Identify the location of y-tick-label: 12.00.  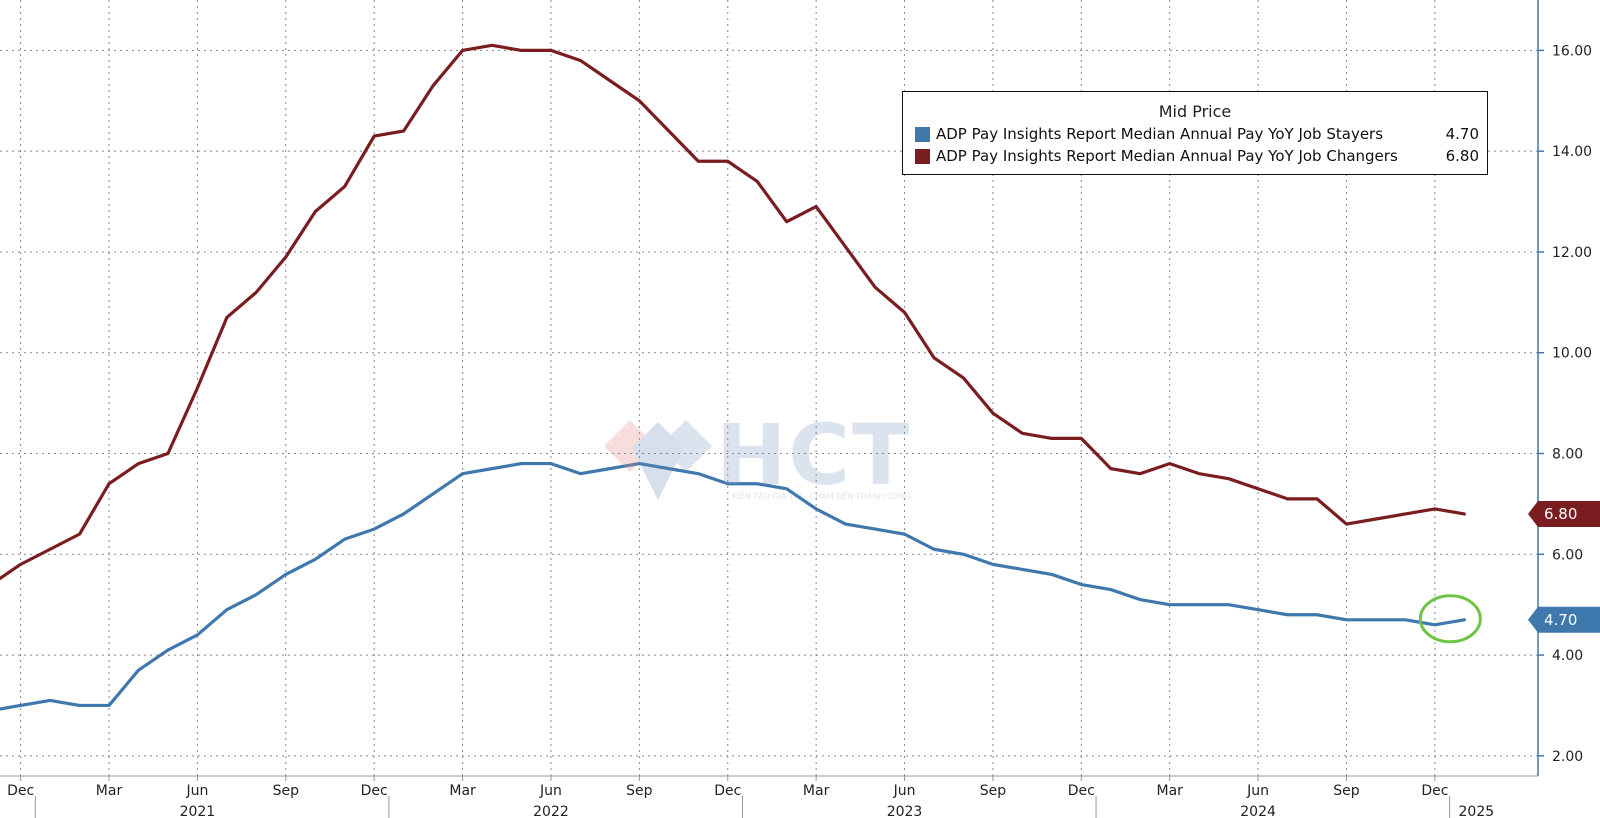
(1572, 253).